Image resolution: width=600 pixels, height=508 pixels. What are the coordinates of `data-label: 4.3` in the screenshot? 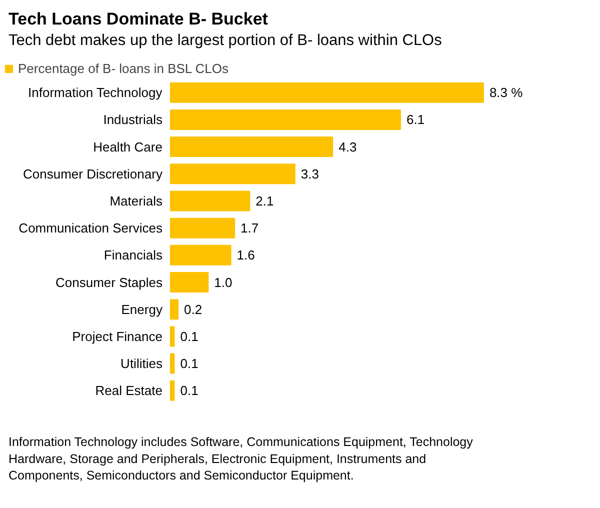 It's located at (347, 146).